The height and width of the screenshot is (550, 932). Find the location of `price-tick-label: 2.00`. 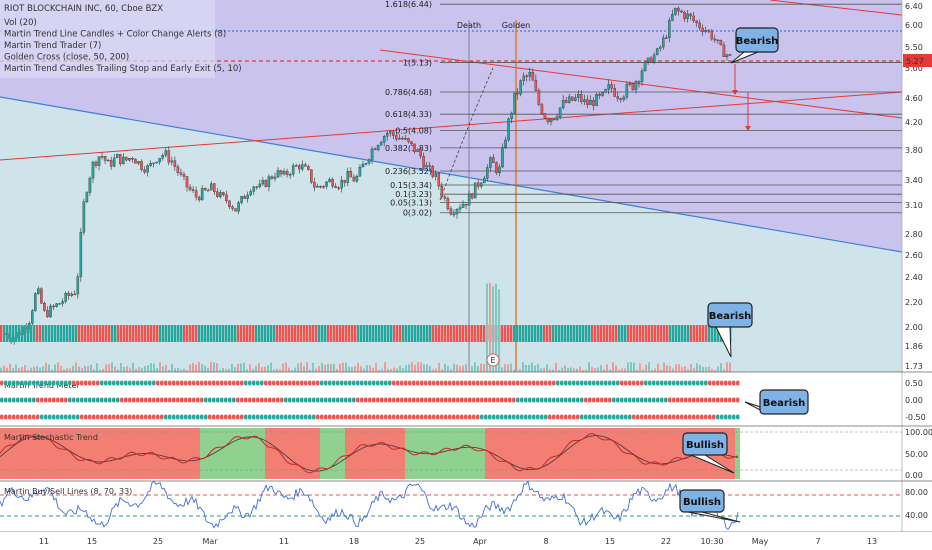

price-tick-label: 2.00 is located at coordinates (914, 327).